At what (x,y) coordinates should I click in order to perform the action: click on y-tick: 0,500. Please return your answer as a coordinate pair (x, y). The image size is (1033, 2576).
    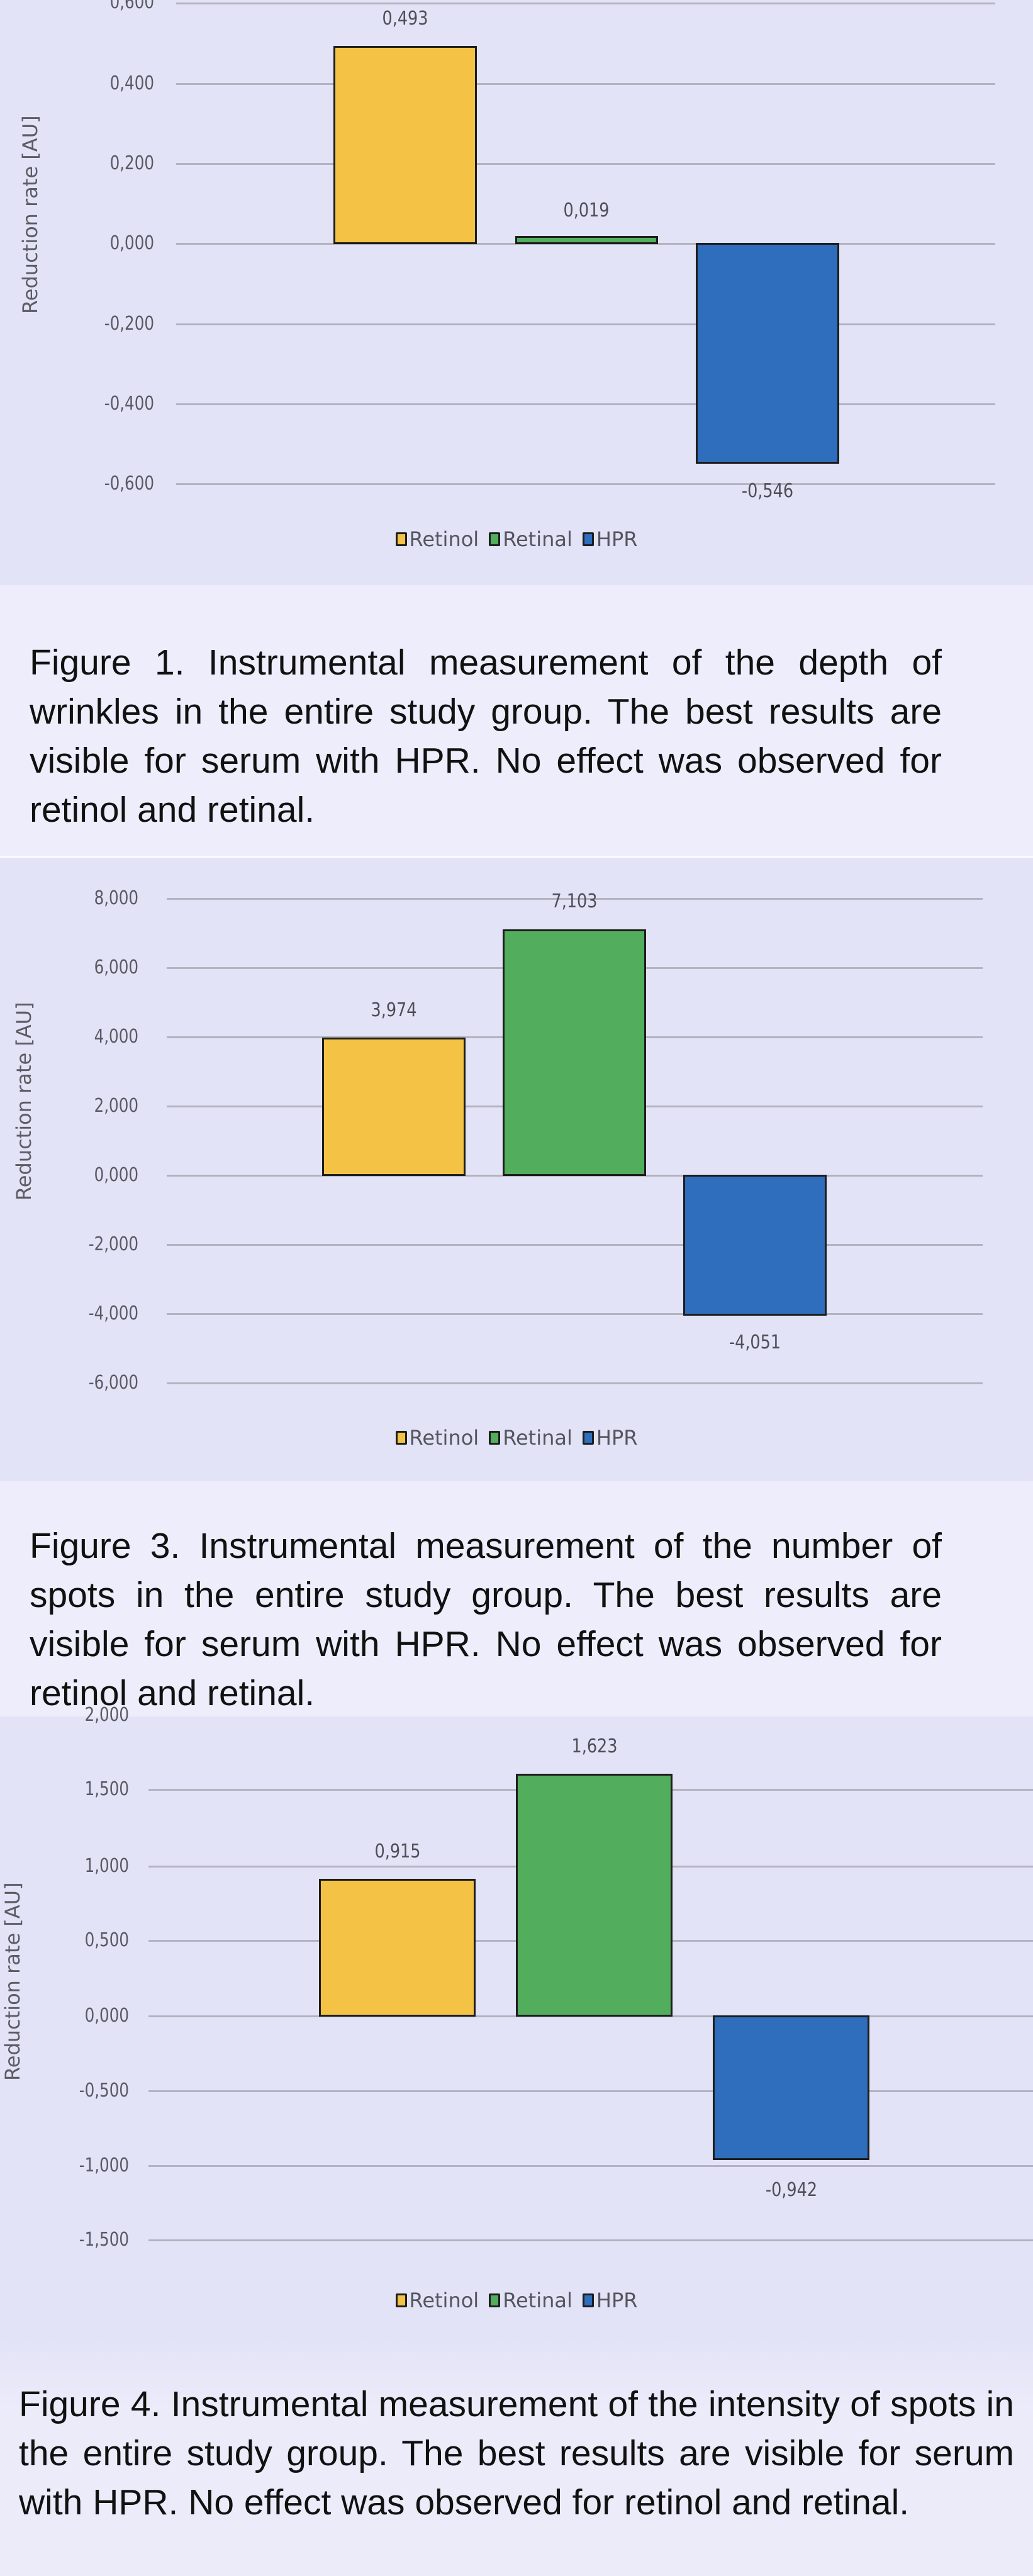
    Looking at the image, I should click on (107, 1940).